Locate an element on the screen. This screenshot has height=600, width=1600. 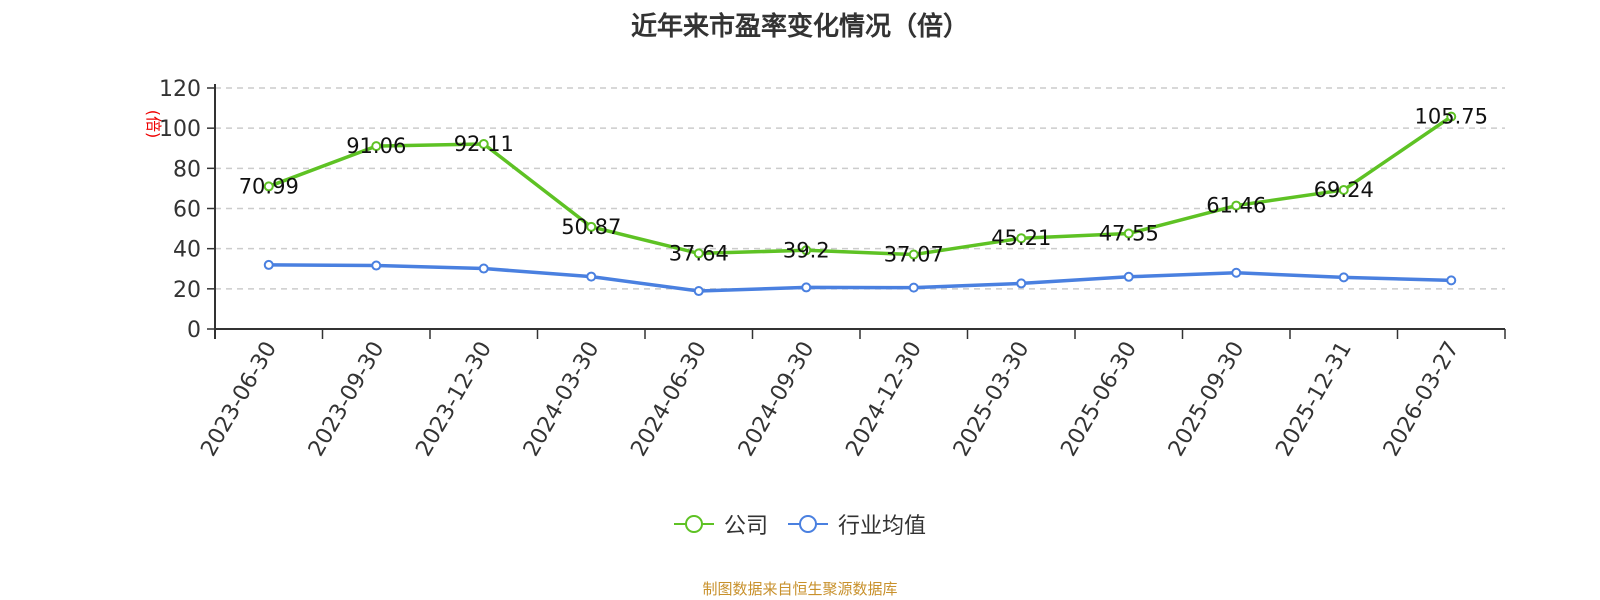
data-label: 45.21 is located at coordinates (1021, 238).